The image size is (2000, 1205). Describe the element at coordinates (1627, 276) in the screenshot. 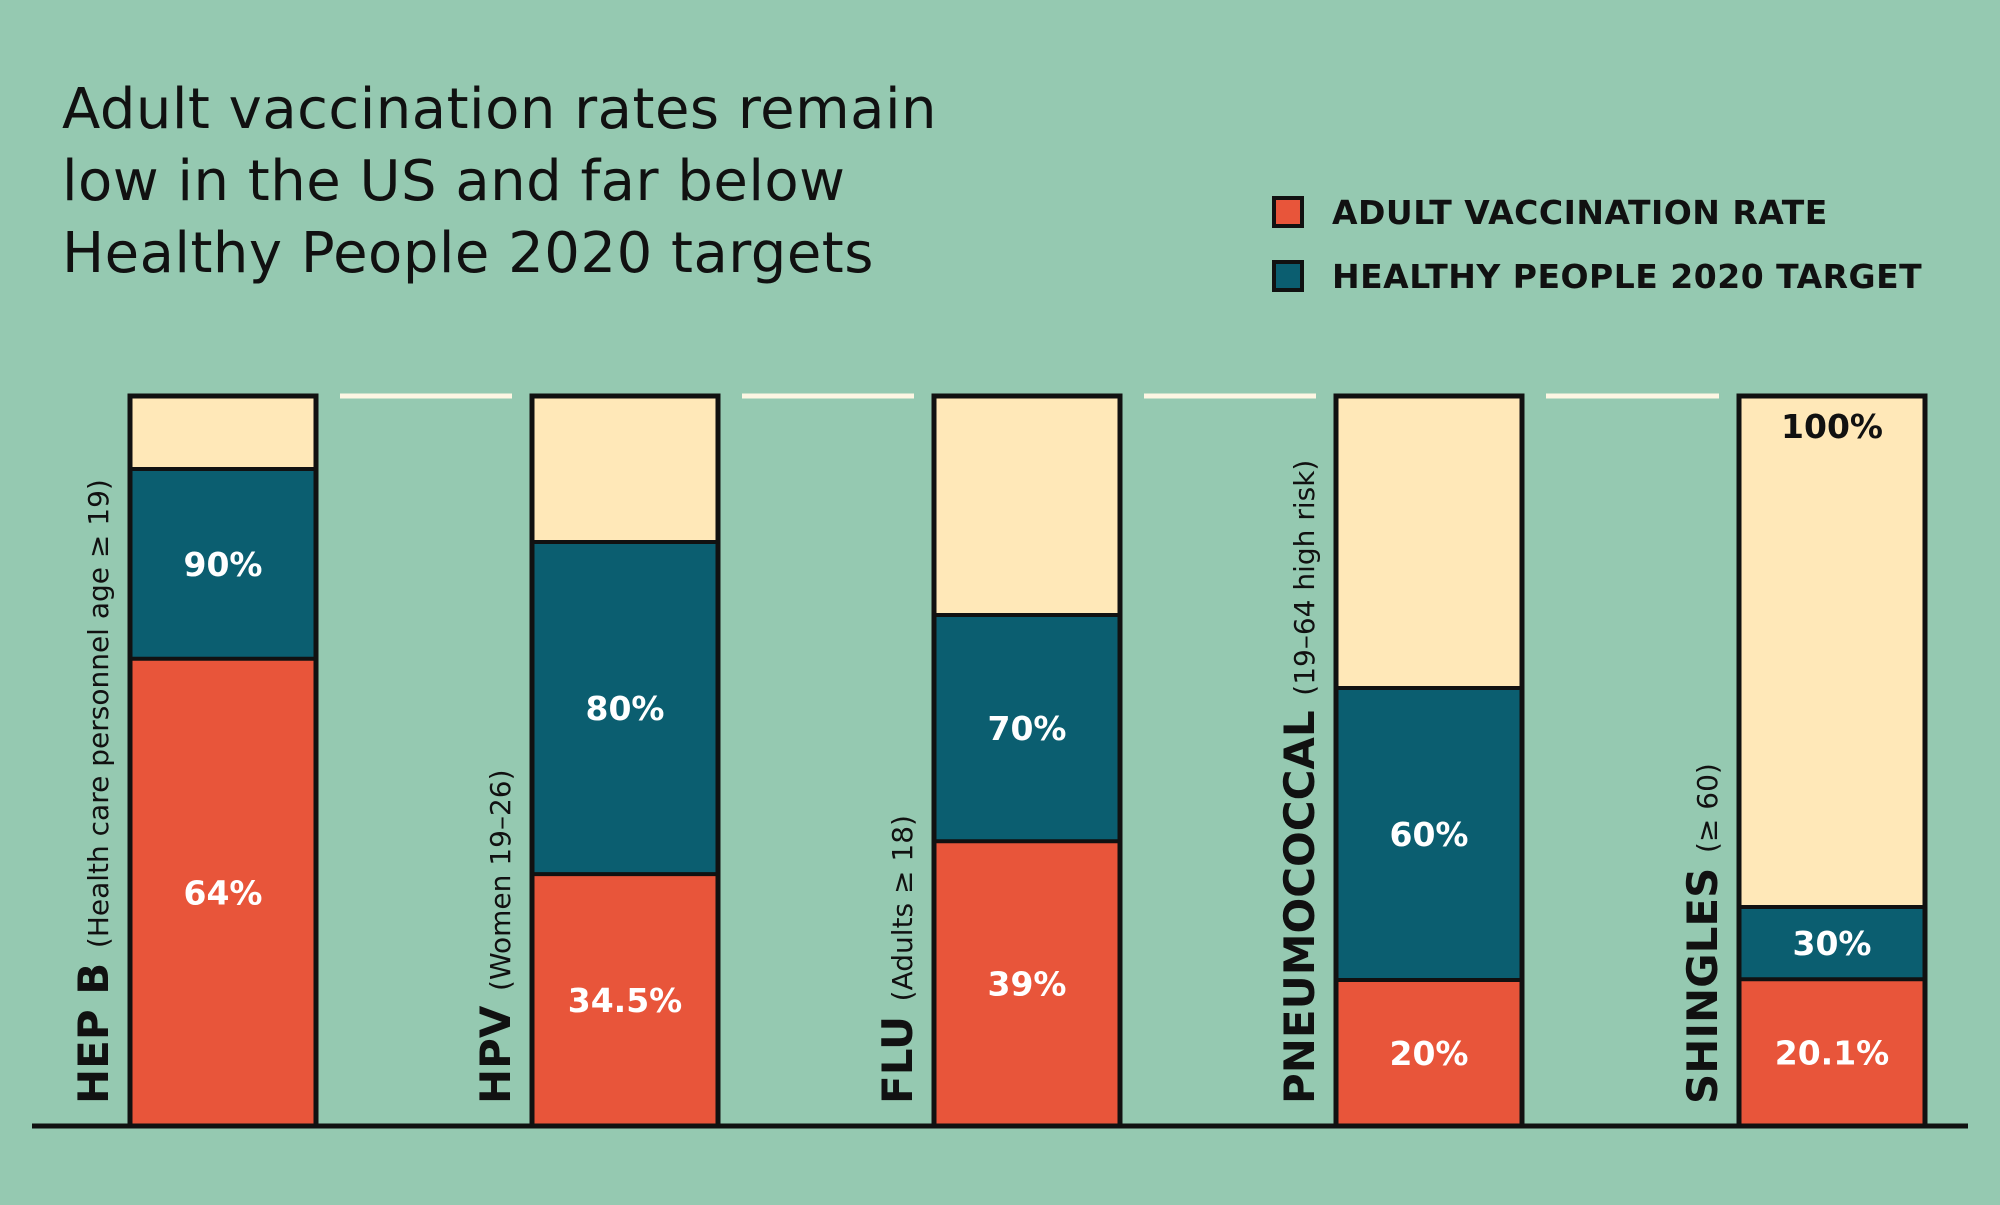

I see `legend-label-target: HEALTHY PEOPLE 2020 TARGET` at that location.